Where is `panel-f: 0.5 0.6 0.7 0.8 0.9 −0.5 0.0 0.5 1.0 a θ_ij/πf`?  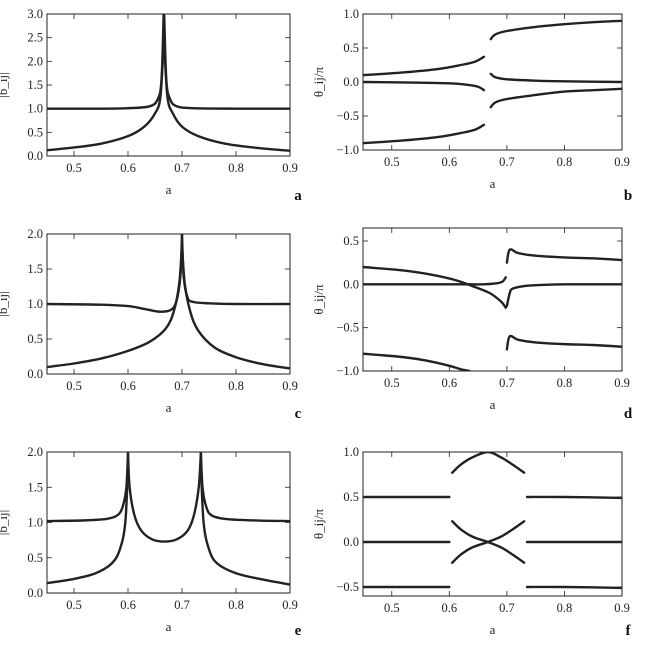 panel-f: 0.5 0.6 0.7 0.8 0.9 −0.5 0.0 0.5 1.0 a θ_ij/πf is located at coordinates (471, 542).